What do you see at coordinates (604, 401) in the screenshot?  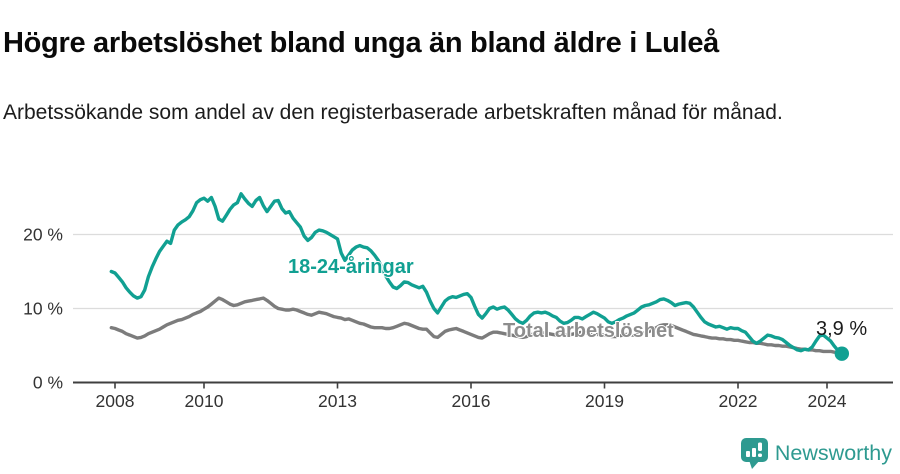 I see `x-tick-label: 2019` at bounding box center [604, 401].